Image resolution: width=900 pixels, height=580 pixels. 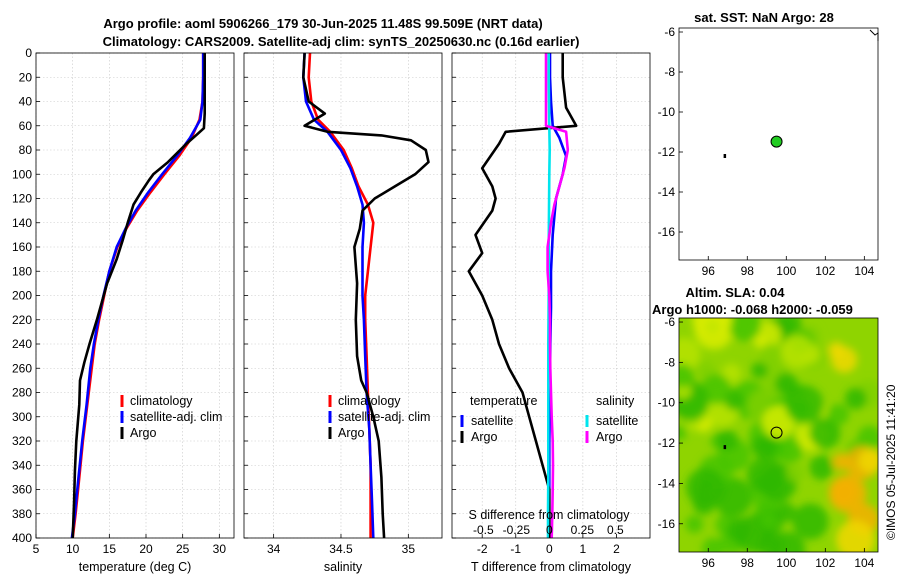 I want to click on x-tick-label: 2, so click(x=616, y=549).